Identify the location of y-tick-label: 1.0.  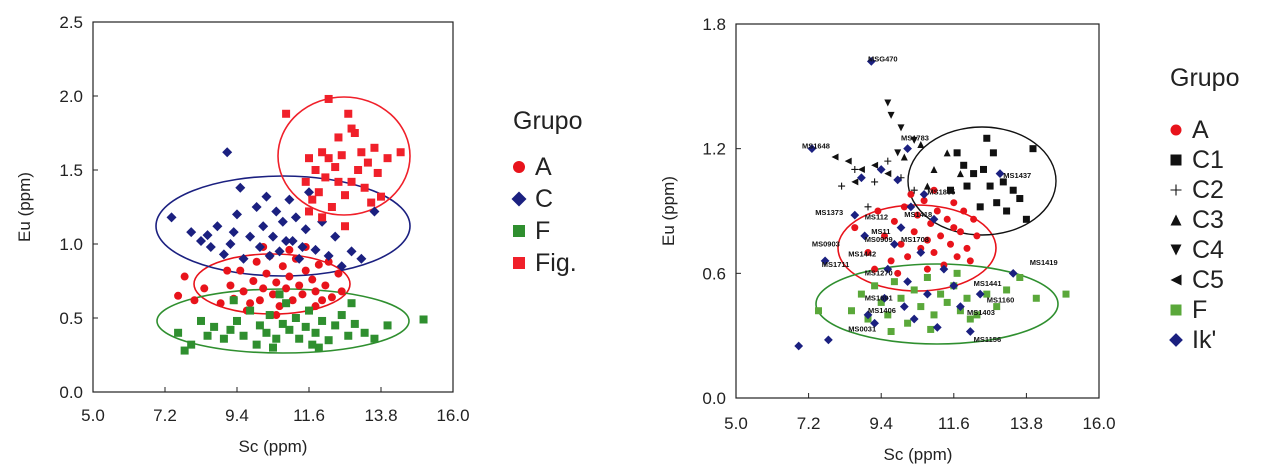
(71, 244).